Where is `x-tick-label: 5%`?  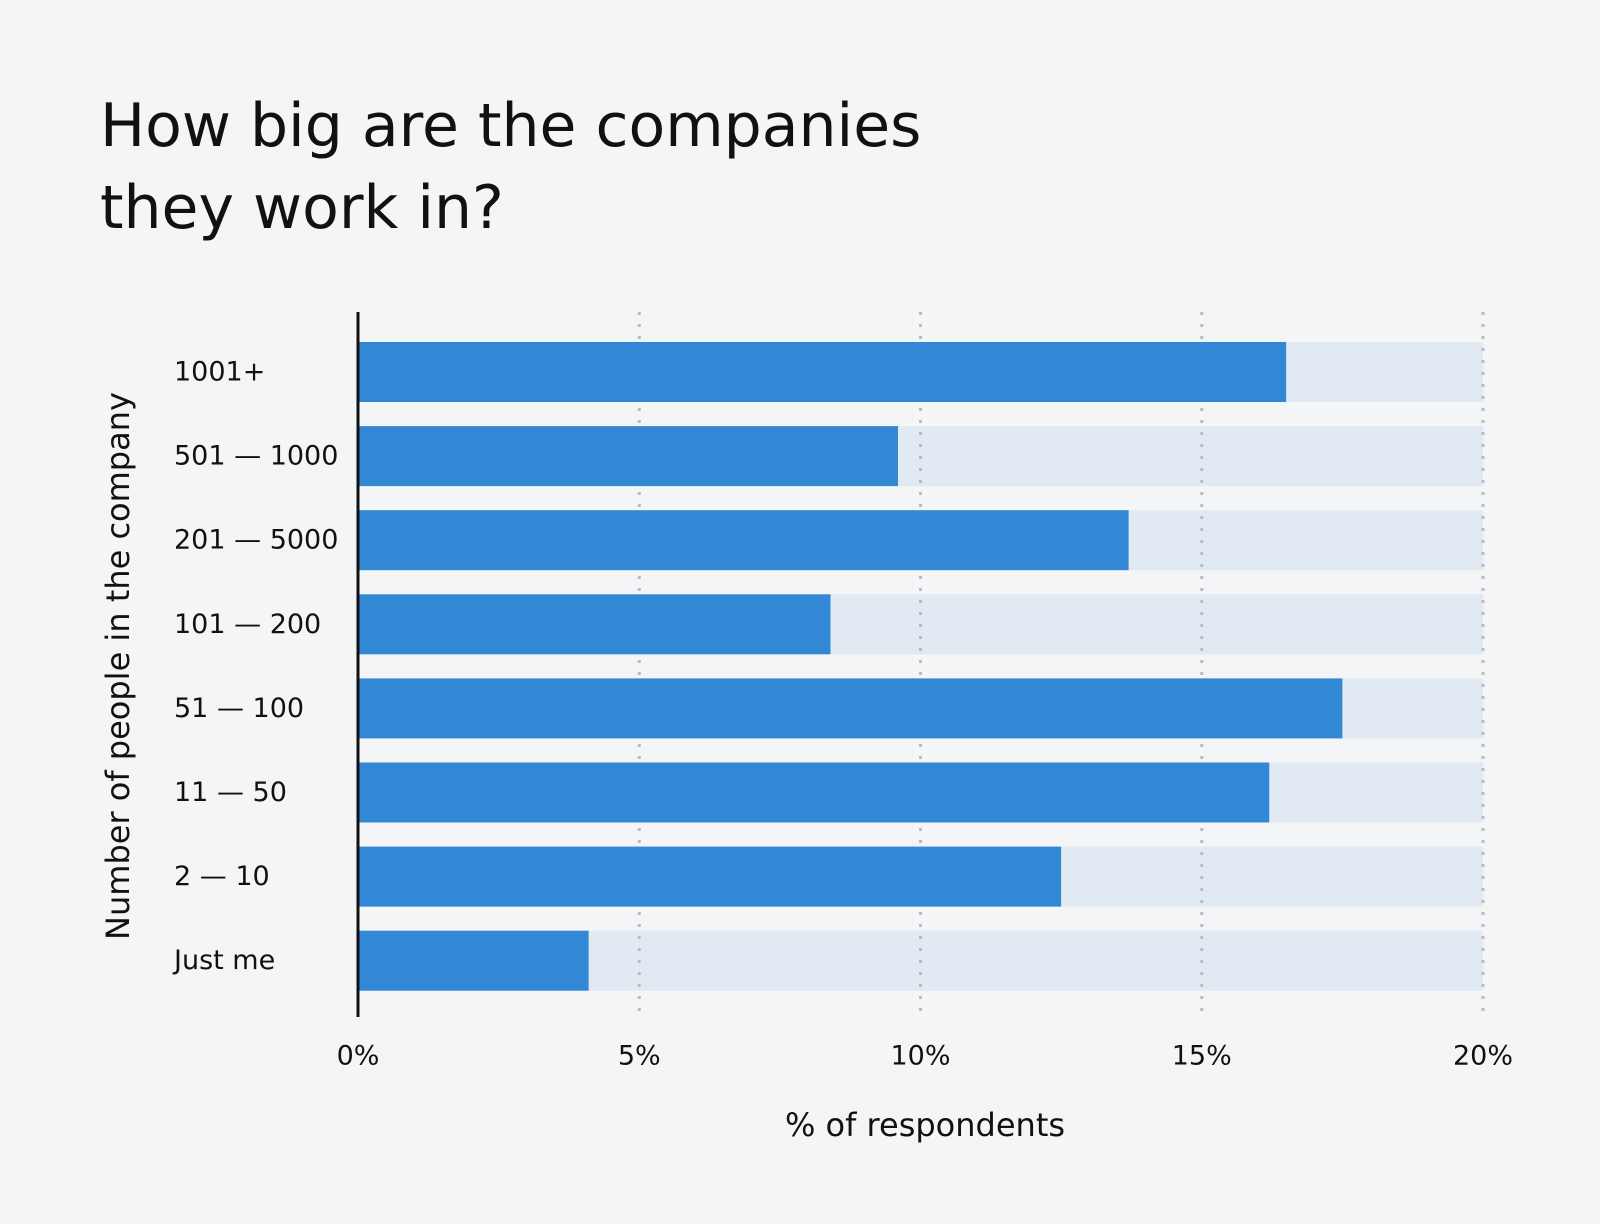
x-tick-label: 5% is located at coordinates (639, 1056).